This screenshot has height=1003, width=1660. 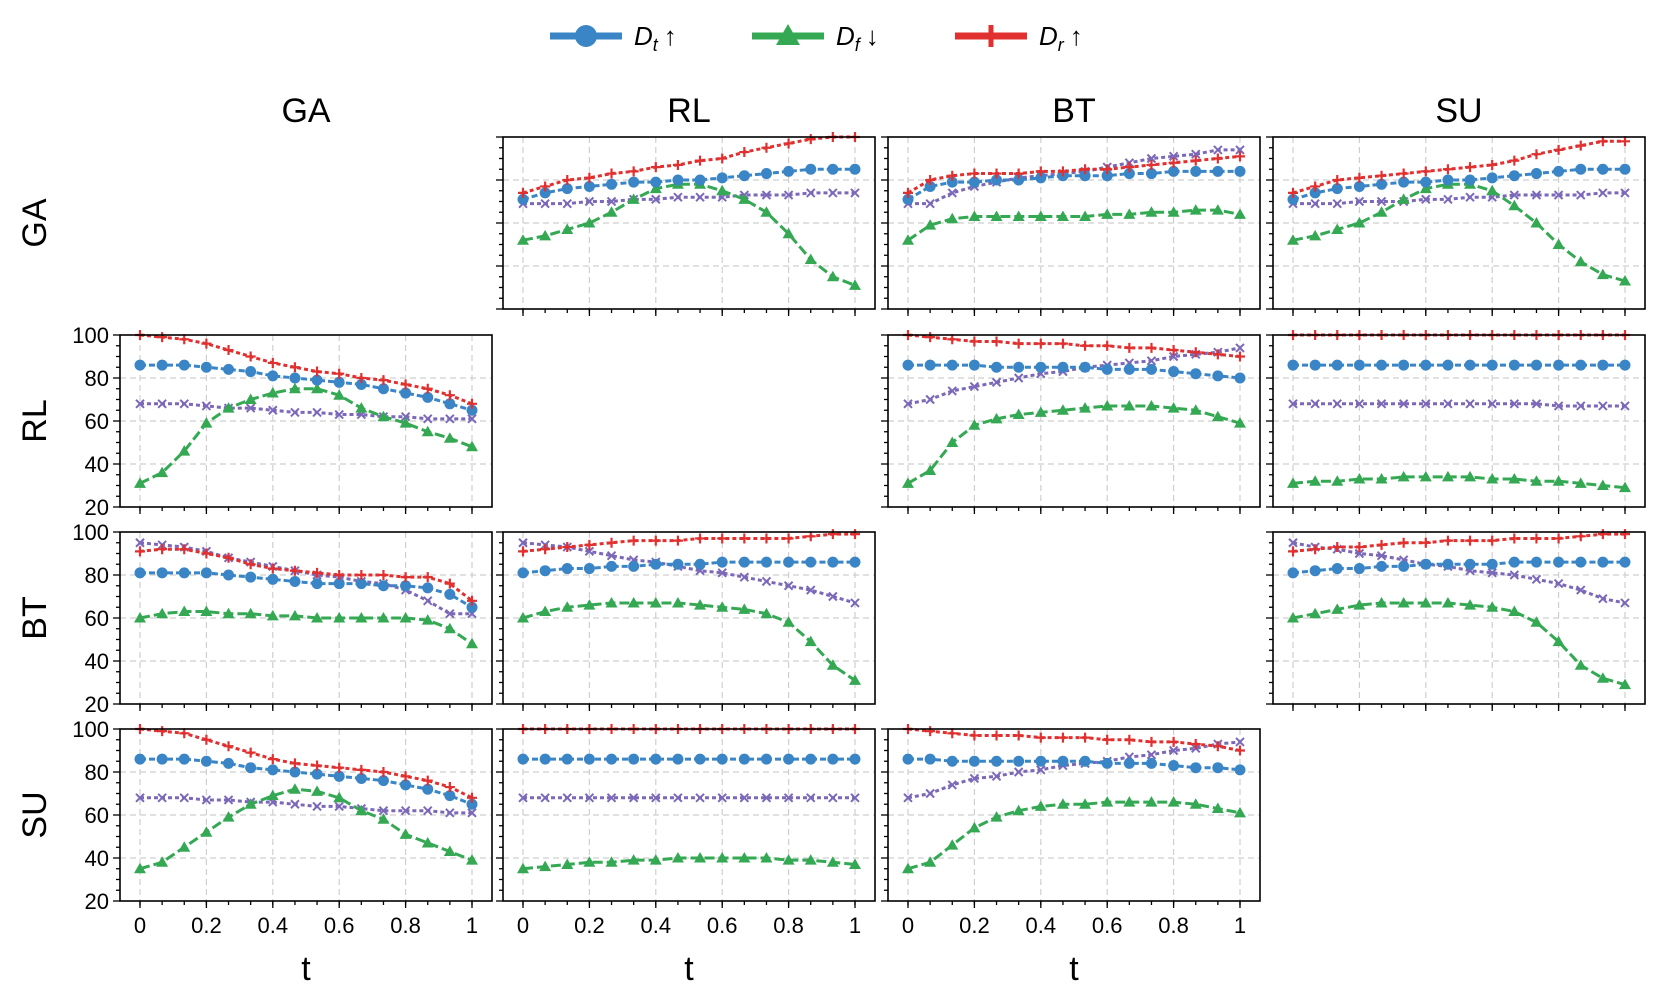 What do you see at coordinates (1074, 764) in the screenshot?
I see `series-dt` at bounding box center [1074, 764].